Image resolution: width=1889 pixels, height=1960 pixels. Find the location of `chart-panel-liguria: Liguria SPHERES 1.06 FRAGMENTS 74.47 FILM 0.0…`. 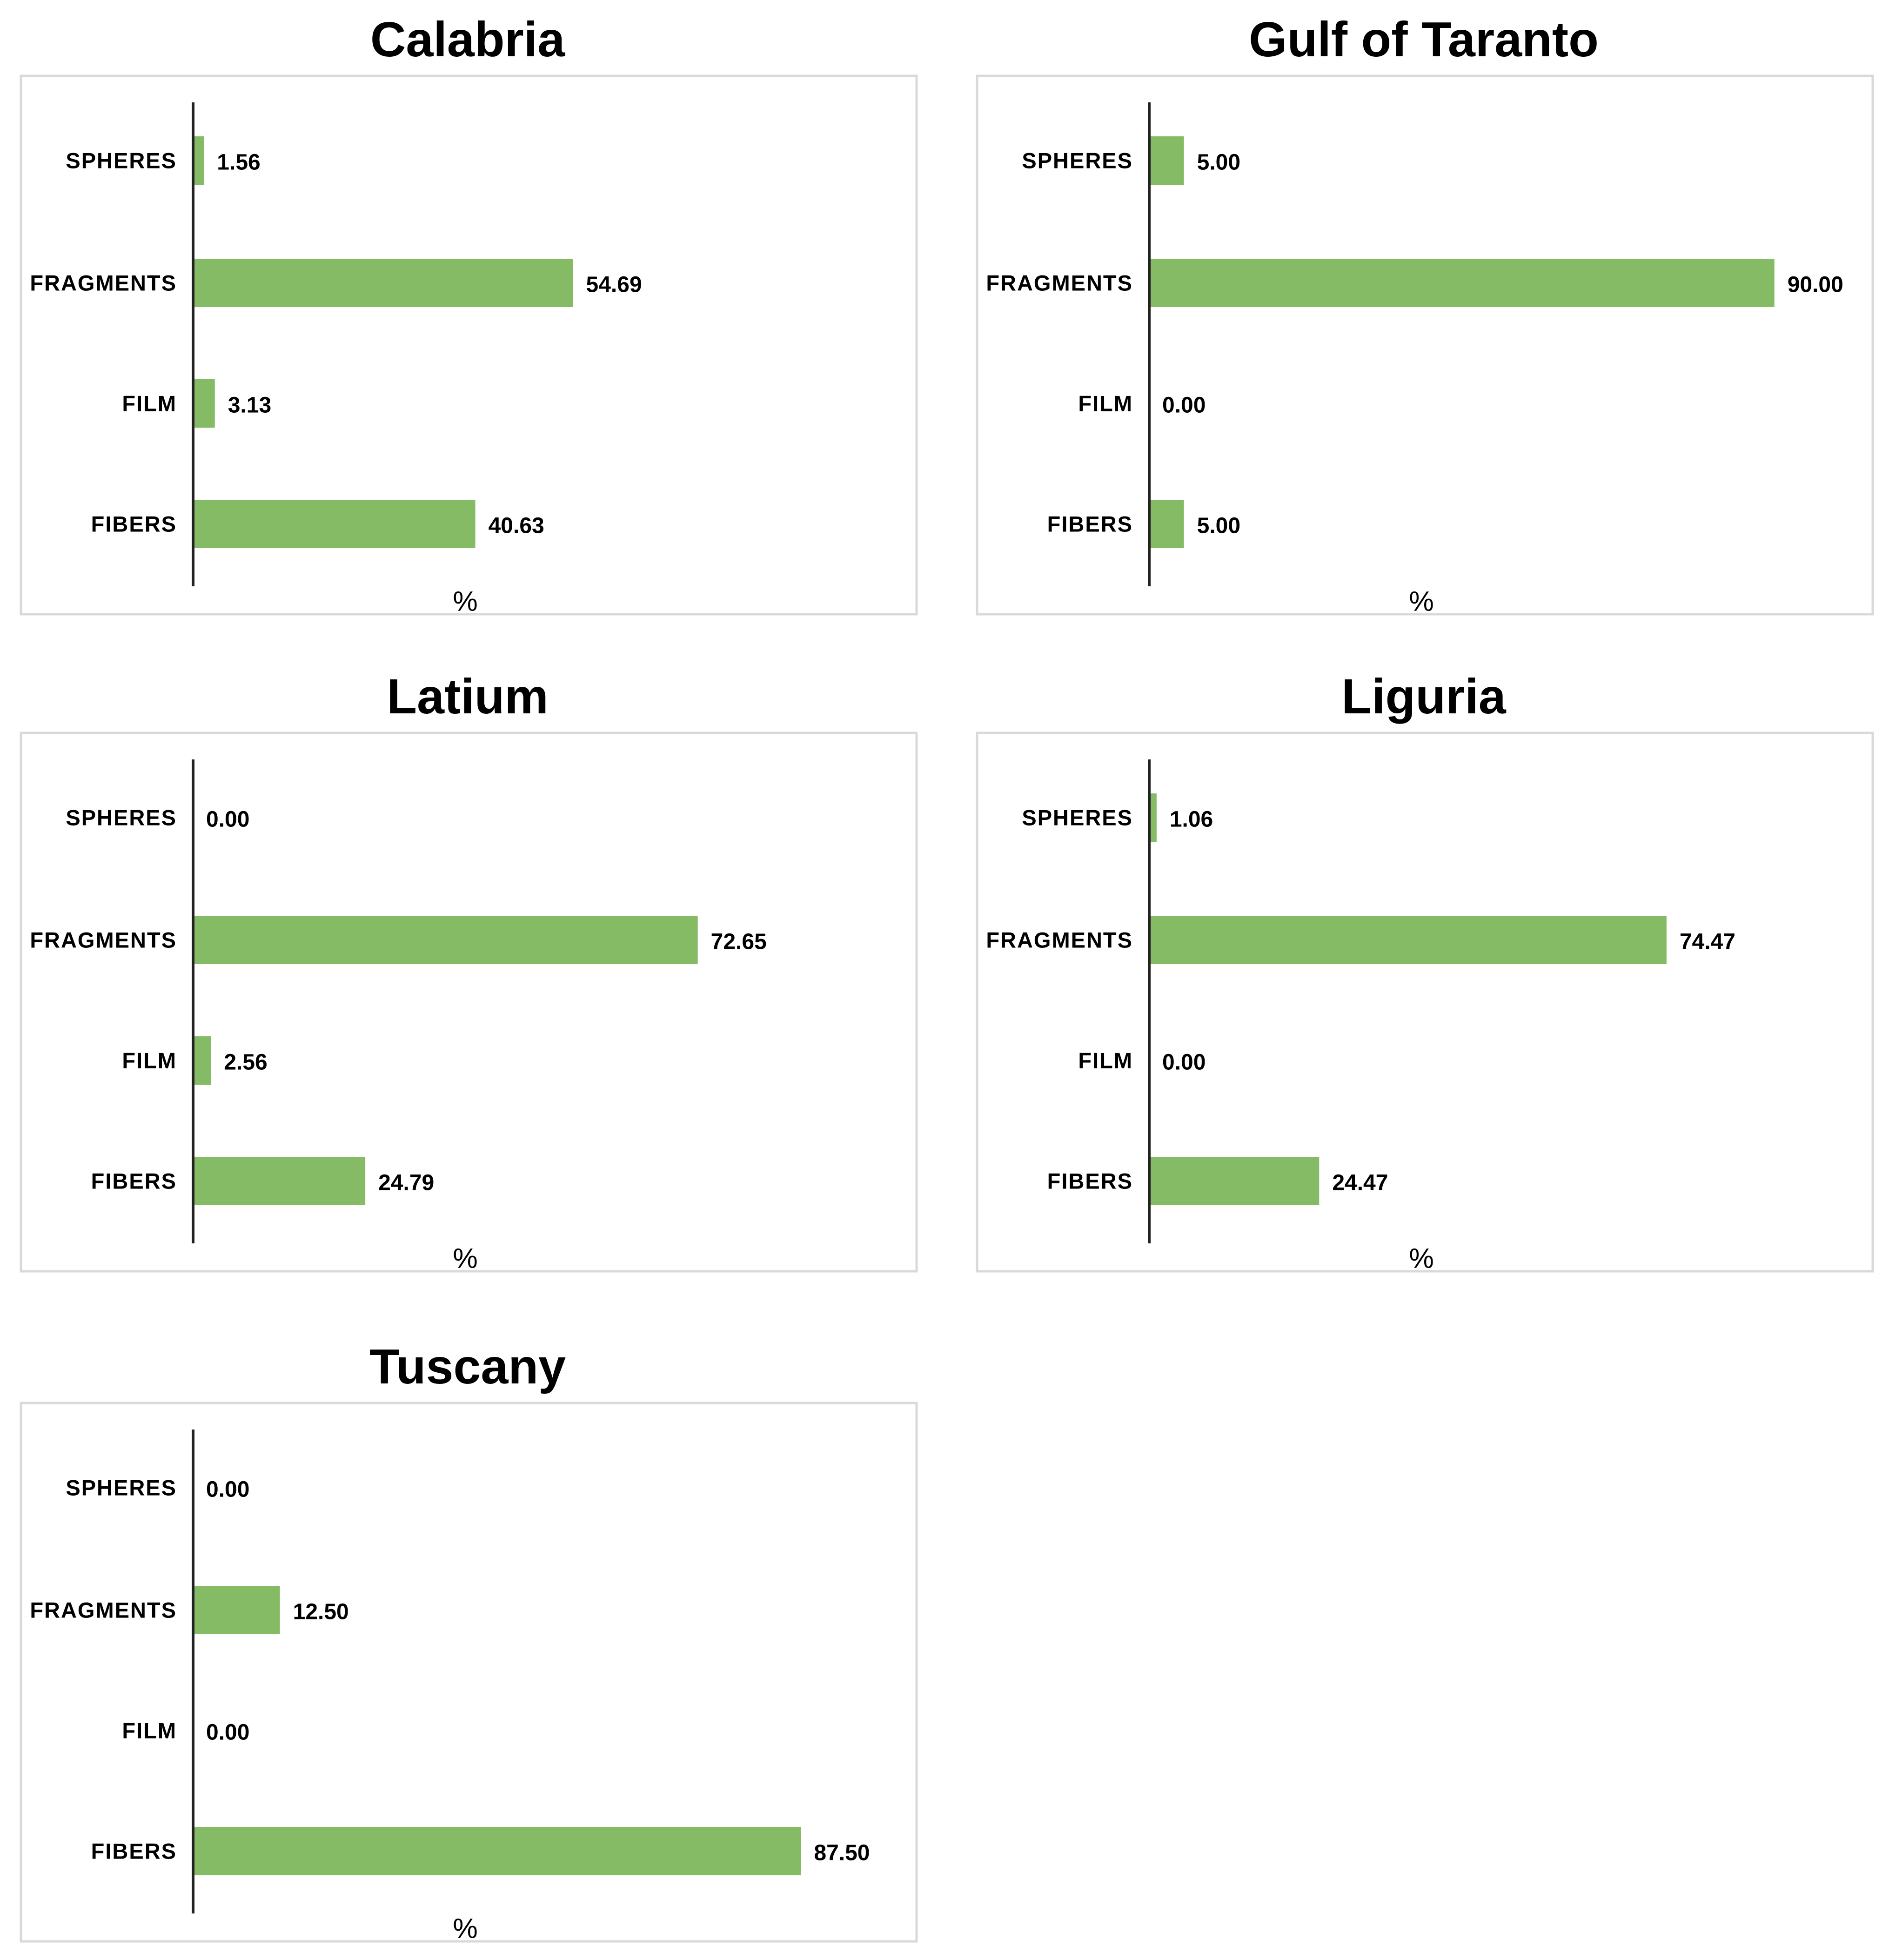

chart-panel-liguria: Liguria SPHERES 1.06 FRAGMENTS 74.47 FILM 0.0… is located at coordinates (1424, 970).